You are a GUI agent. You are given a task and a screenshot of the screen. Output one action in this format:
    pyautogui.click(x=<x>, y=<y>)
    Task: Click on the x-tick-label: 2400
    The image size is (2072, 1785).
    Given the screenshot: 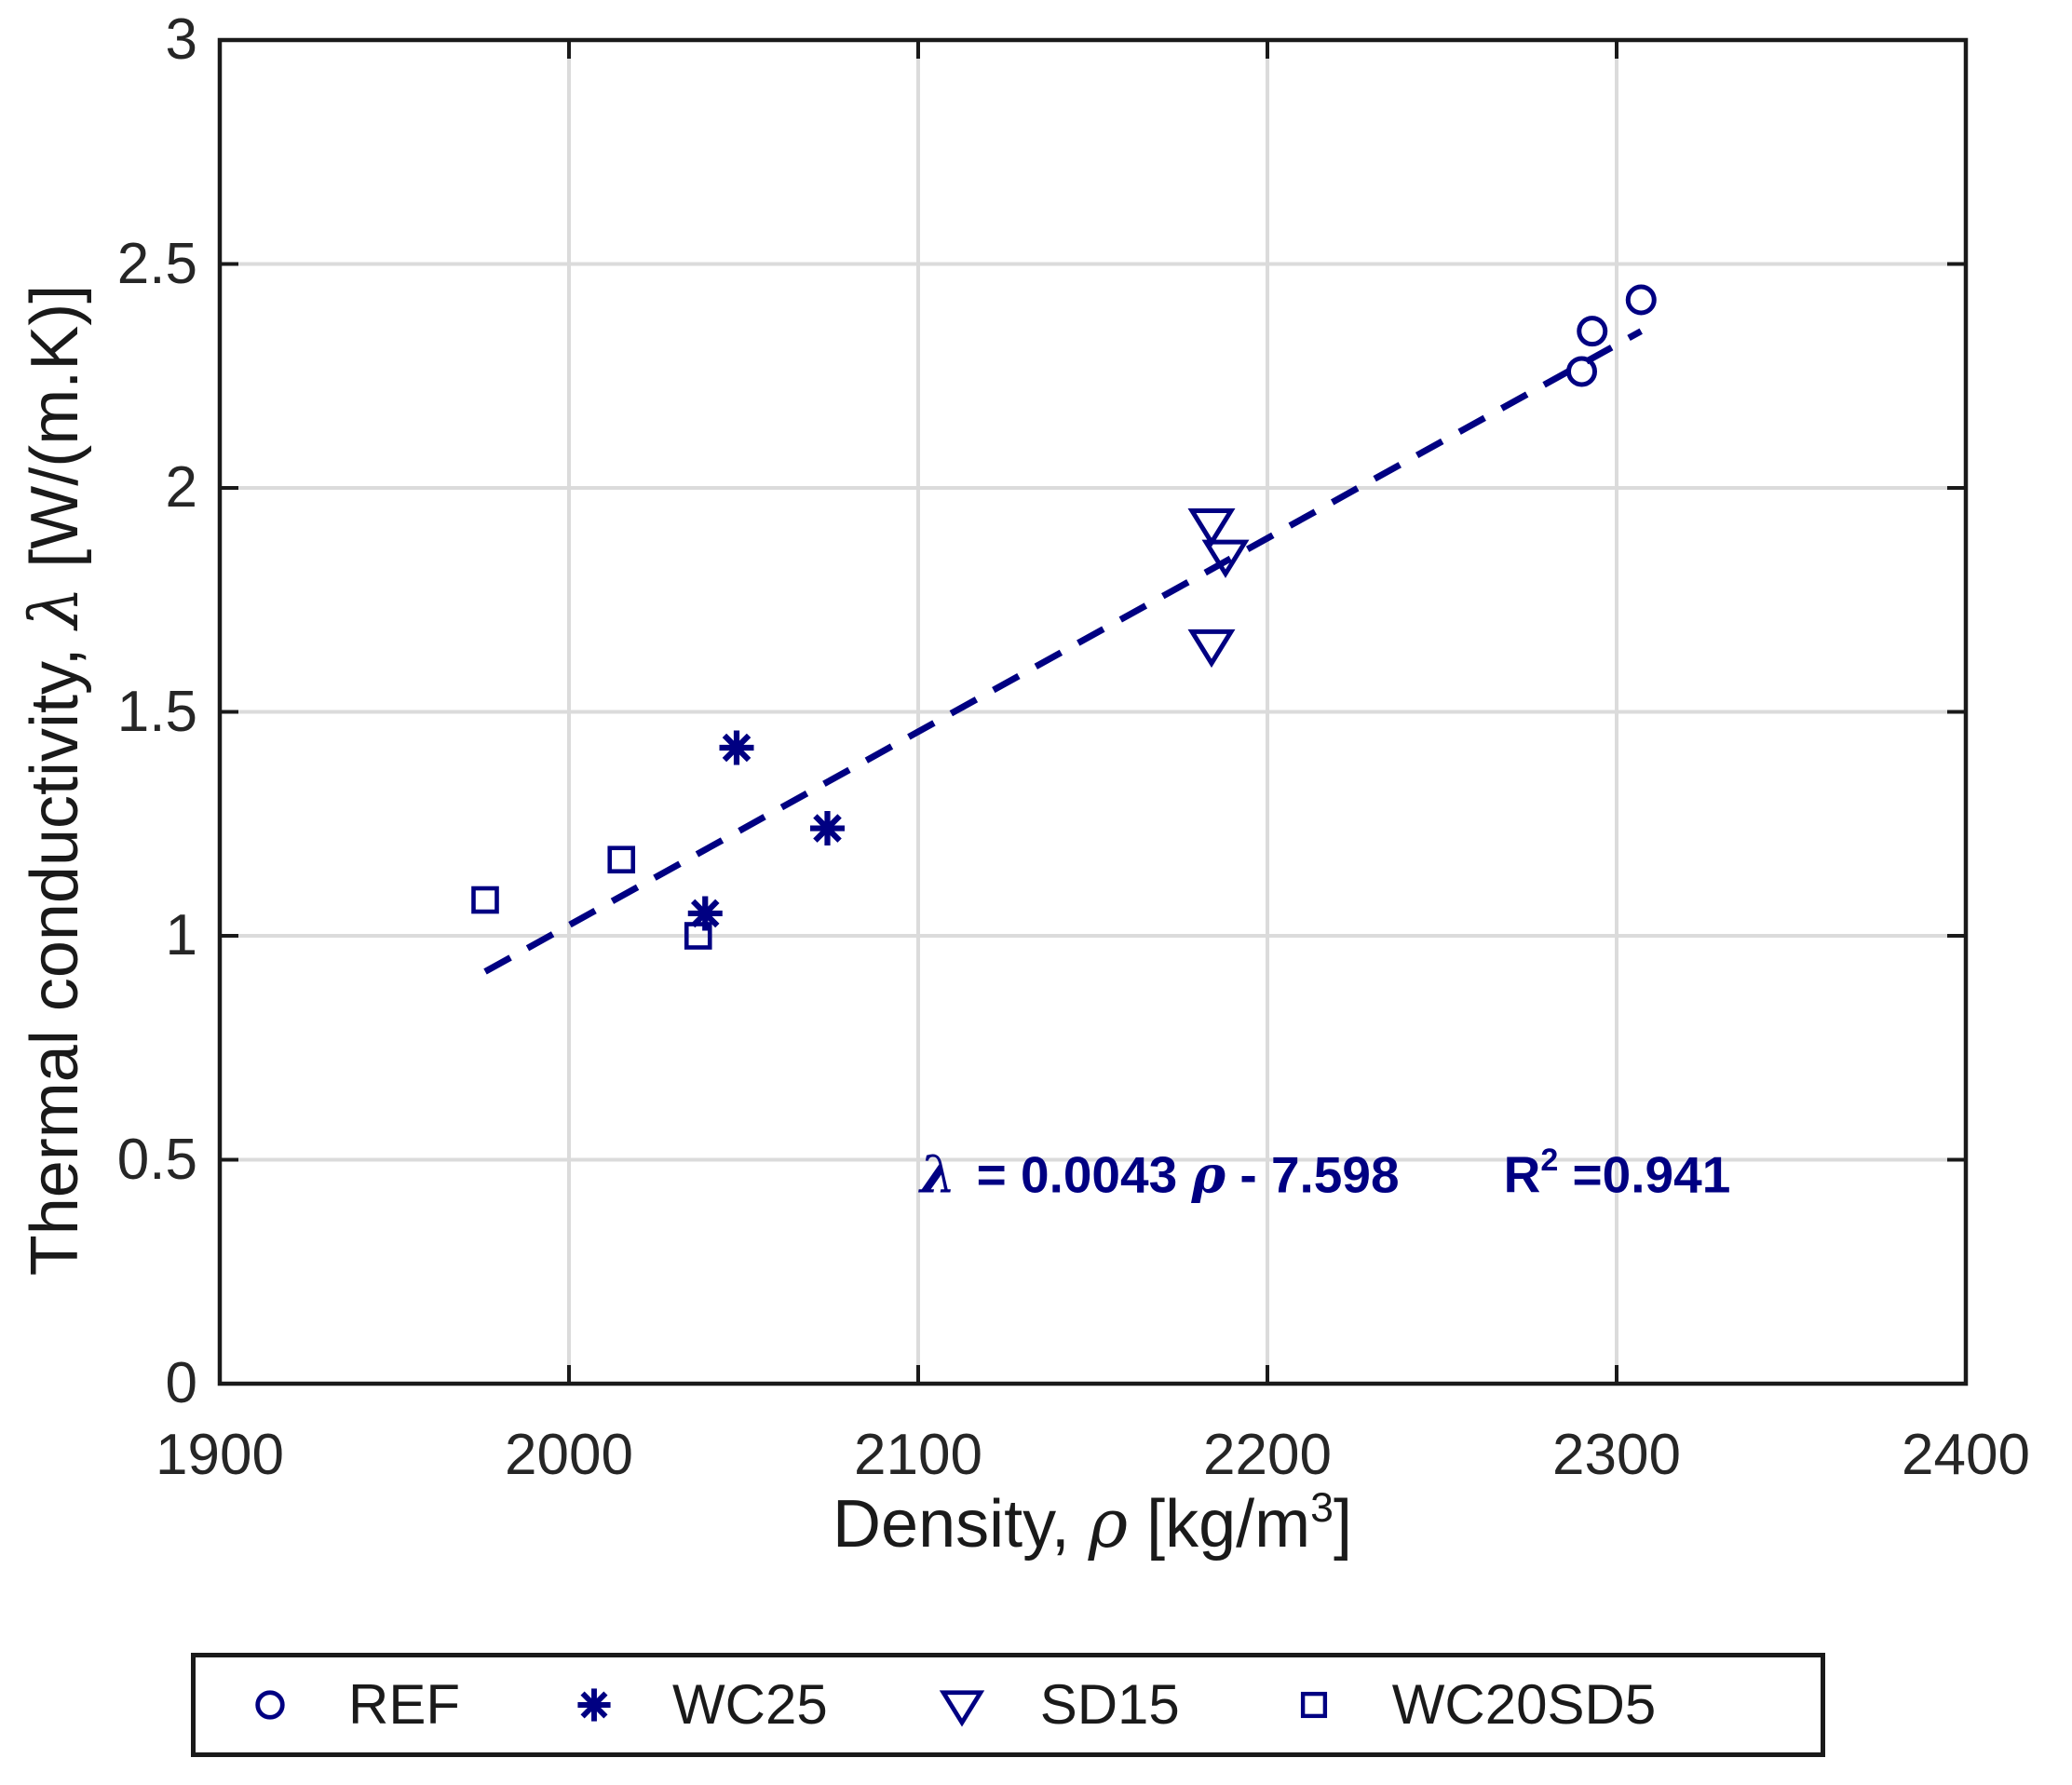 What is the action you would take?
    pyautogui.click(x=1966, y=1455)
    